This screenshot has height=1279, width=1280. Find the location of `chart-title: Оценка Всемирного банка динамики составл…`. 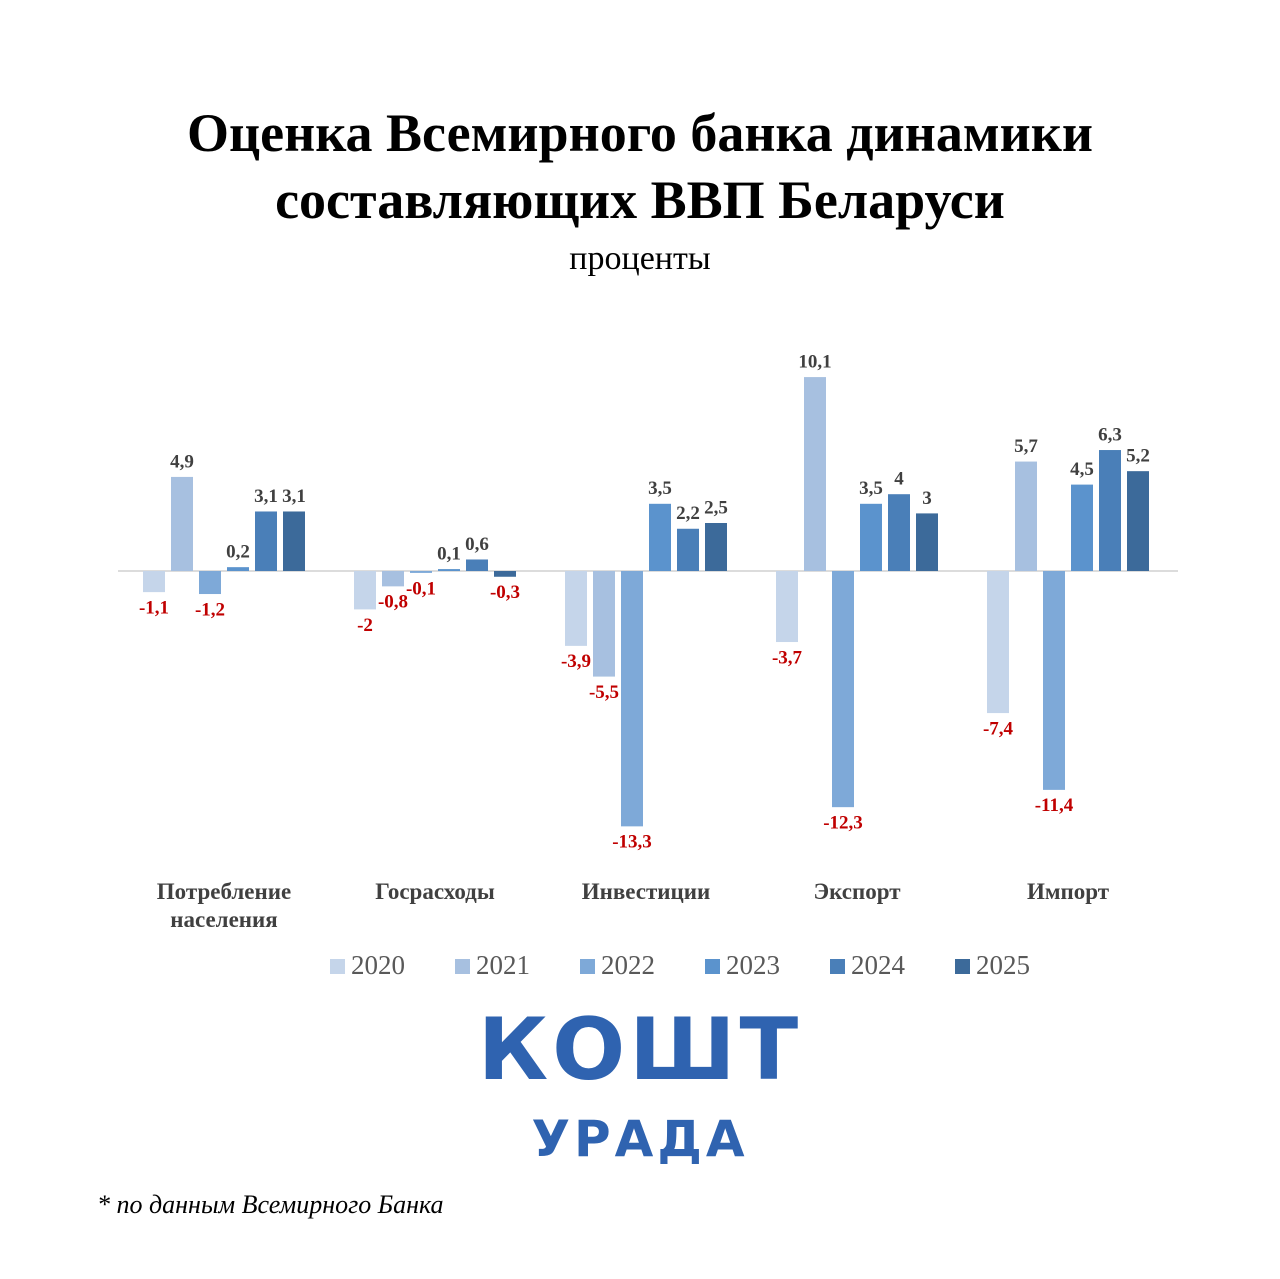

chart-title: Оценка Всемирного банка динамики составл… is located at coordinates (640, 166).